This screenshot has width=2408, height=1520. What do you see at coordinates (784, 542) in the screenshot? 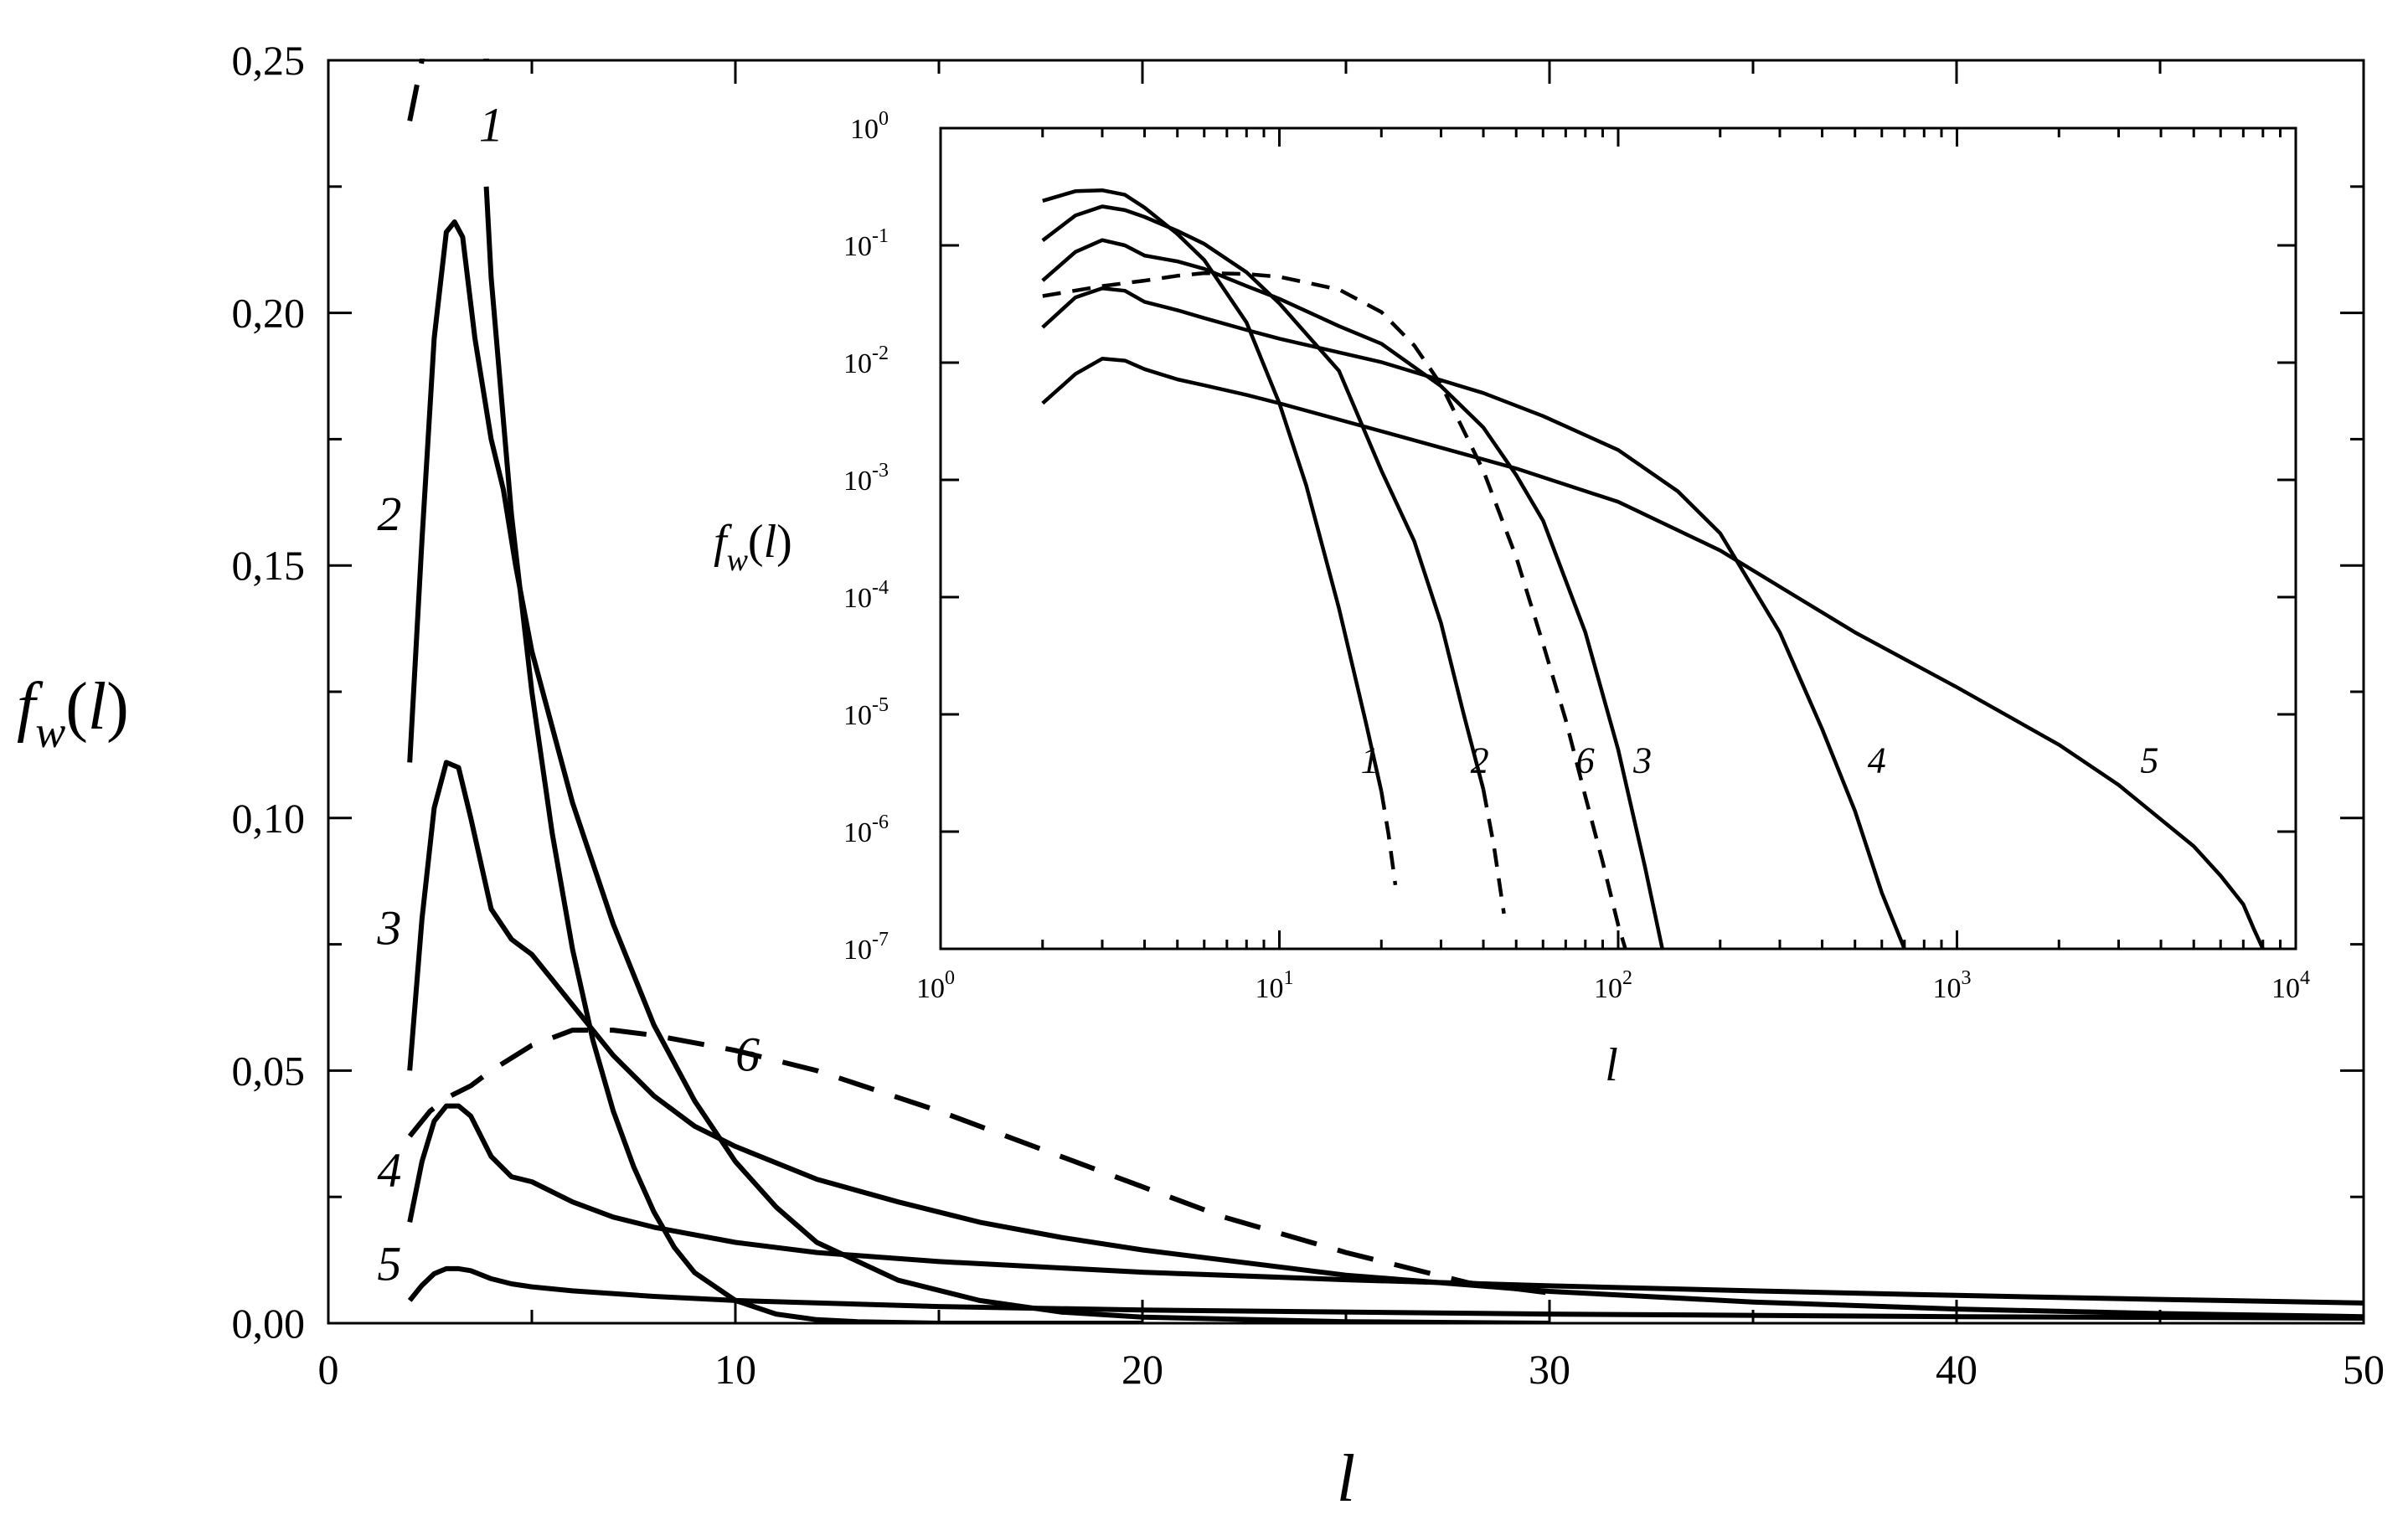
I see `inset-y-title-close: )` at bounding box center [784, 542].